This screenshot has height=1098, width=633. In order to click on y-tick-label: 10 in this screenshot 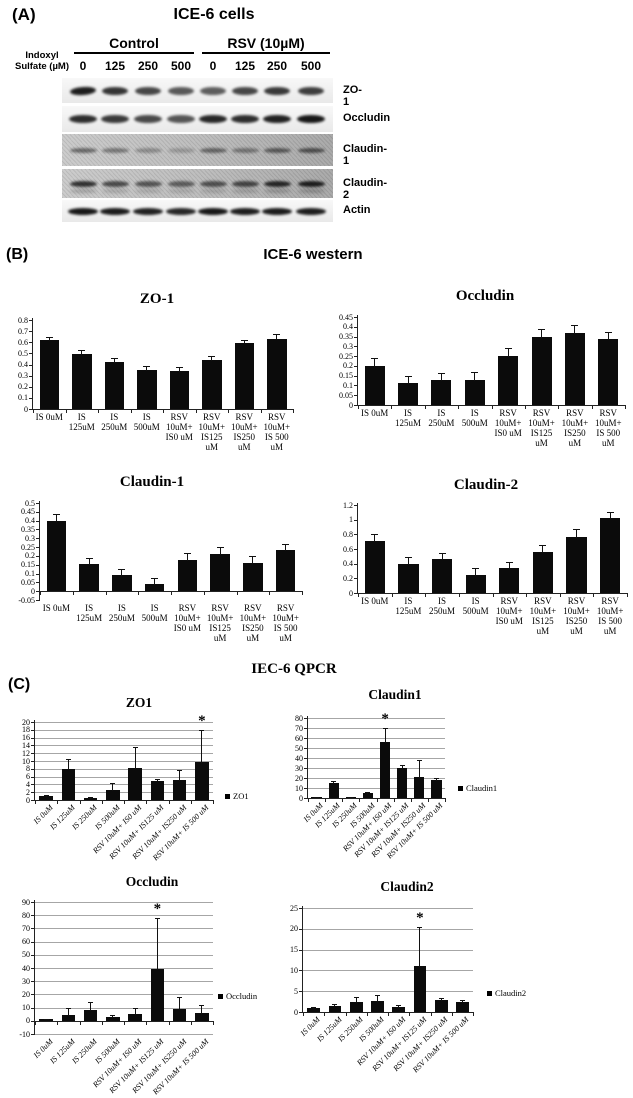, I will do `click(294, 970)`.